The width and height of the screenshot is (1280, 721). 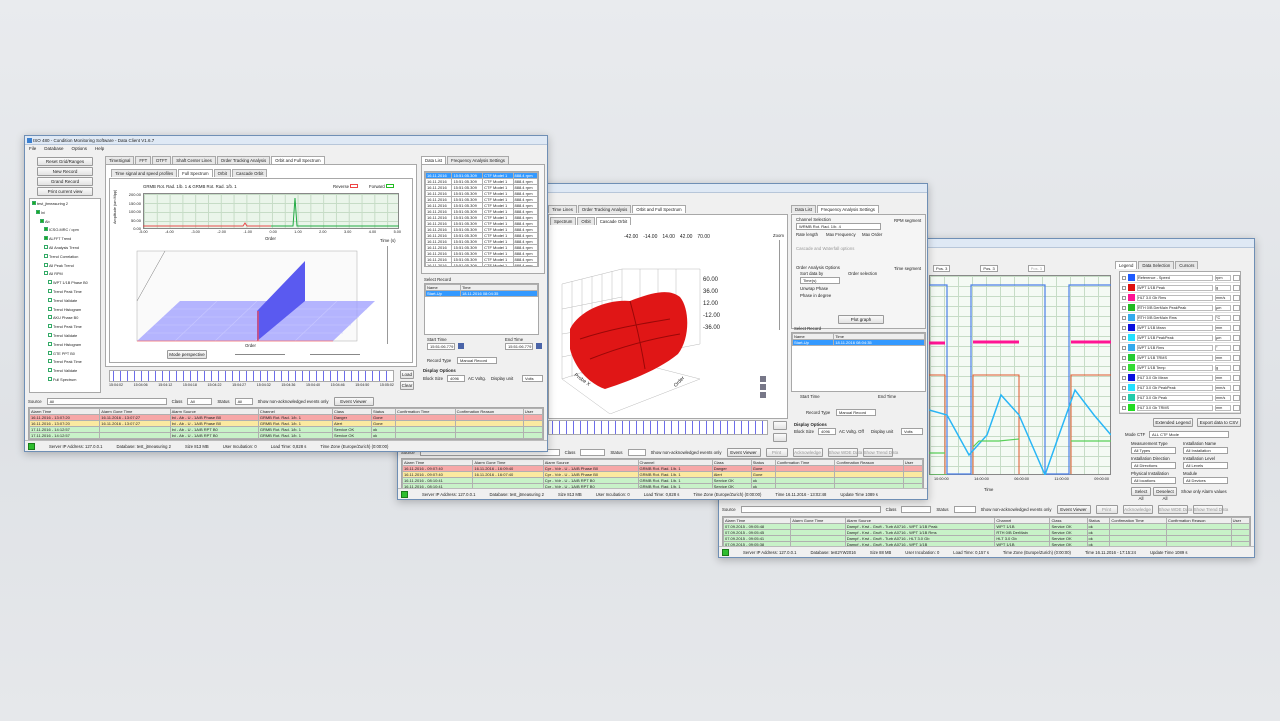 I want to click on legend-item: WPT 1/1B Mean mm, so click(x=1180, y=328).